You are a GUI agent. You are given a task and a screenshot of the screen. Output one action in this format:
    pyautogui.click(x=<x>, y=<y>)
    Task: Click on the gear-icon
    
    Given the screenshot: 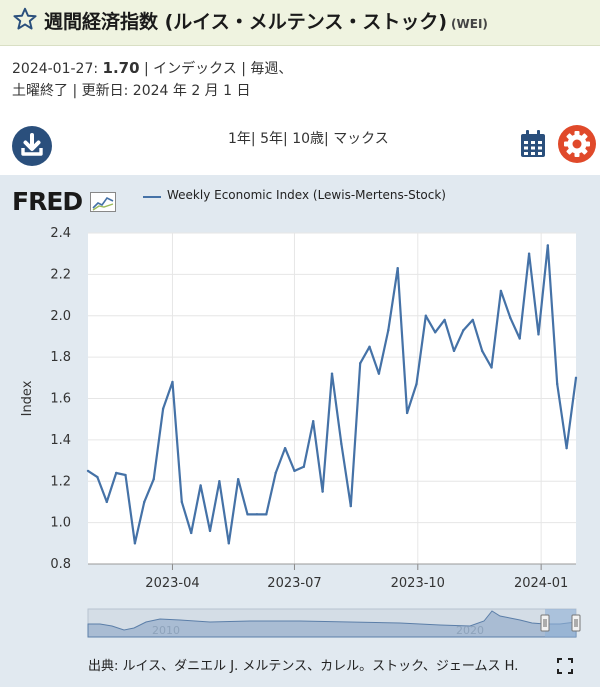 What is the action you would take?
    pyautogui.click(x=577, y=144)
    